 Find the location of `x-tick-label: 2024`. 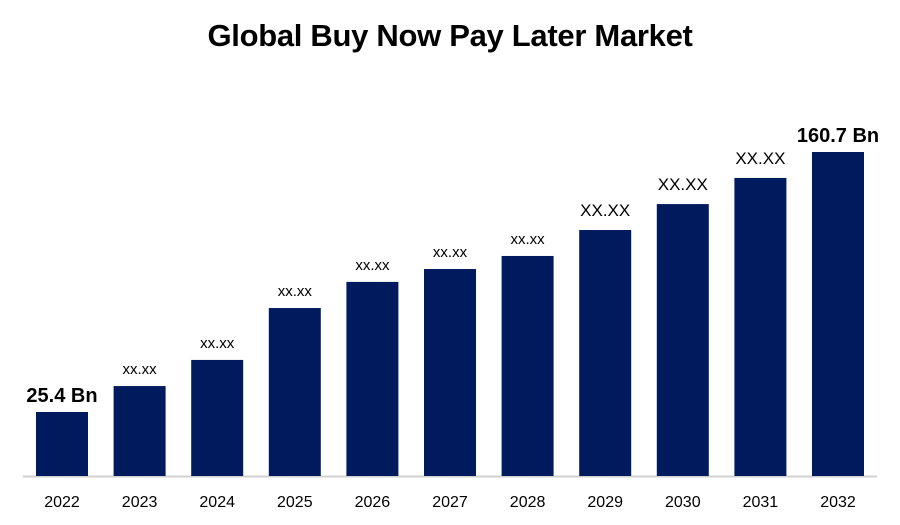

x-tick-label: 2024 is located at coordinates (217, 502).